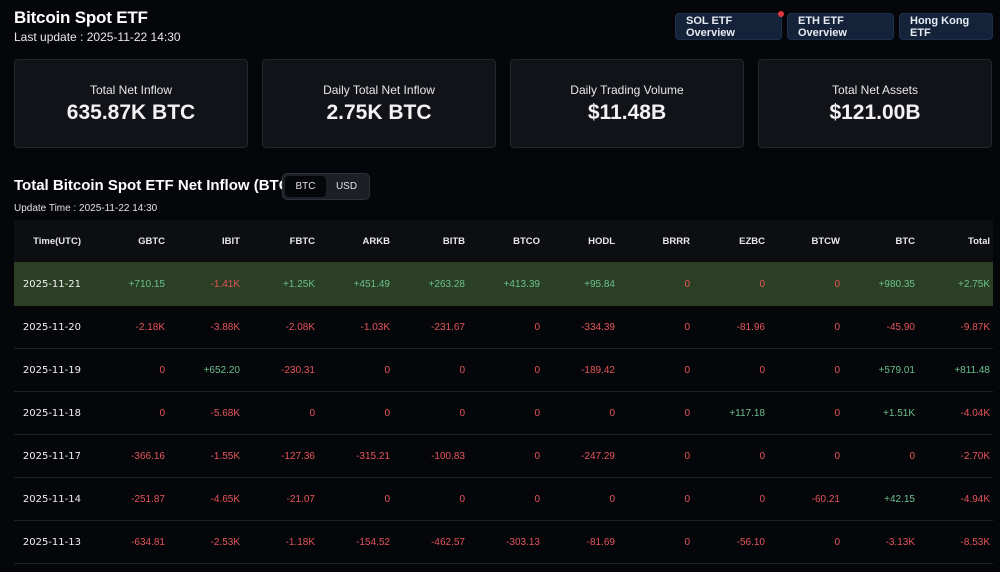 This screenshot has width=1000, height=572. What do you see at coordinates (298, 370) in the screenshot?
I see `value-cell: -230.31` at bounding box center [298, 370].